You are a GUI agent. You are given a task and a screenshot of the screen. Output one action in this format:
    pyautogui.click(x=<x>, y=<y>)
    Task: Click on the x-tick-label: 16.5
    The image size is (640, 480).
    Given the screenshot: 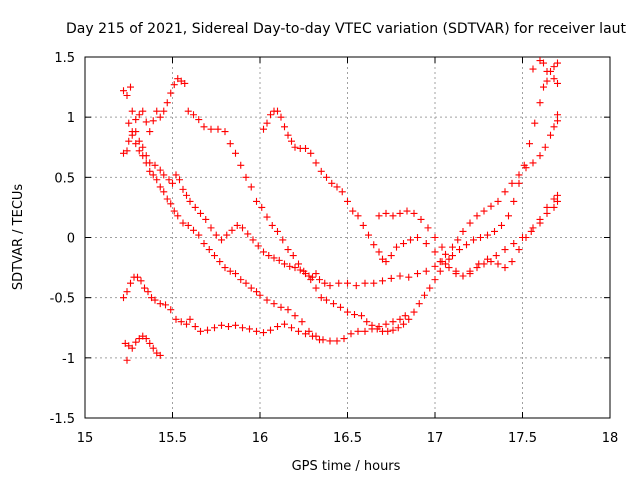 What is the action you would take?
    pyautogui.click(x=347, y=438)
    